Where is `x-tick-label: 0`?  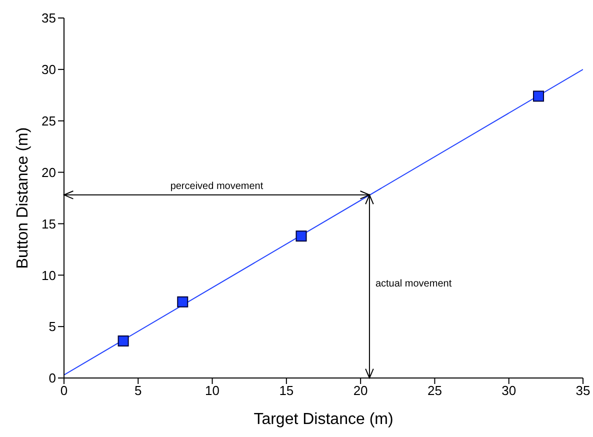 x-tick-label: 0 is located at coordinates (64, 390).